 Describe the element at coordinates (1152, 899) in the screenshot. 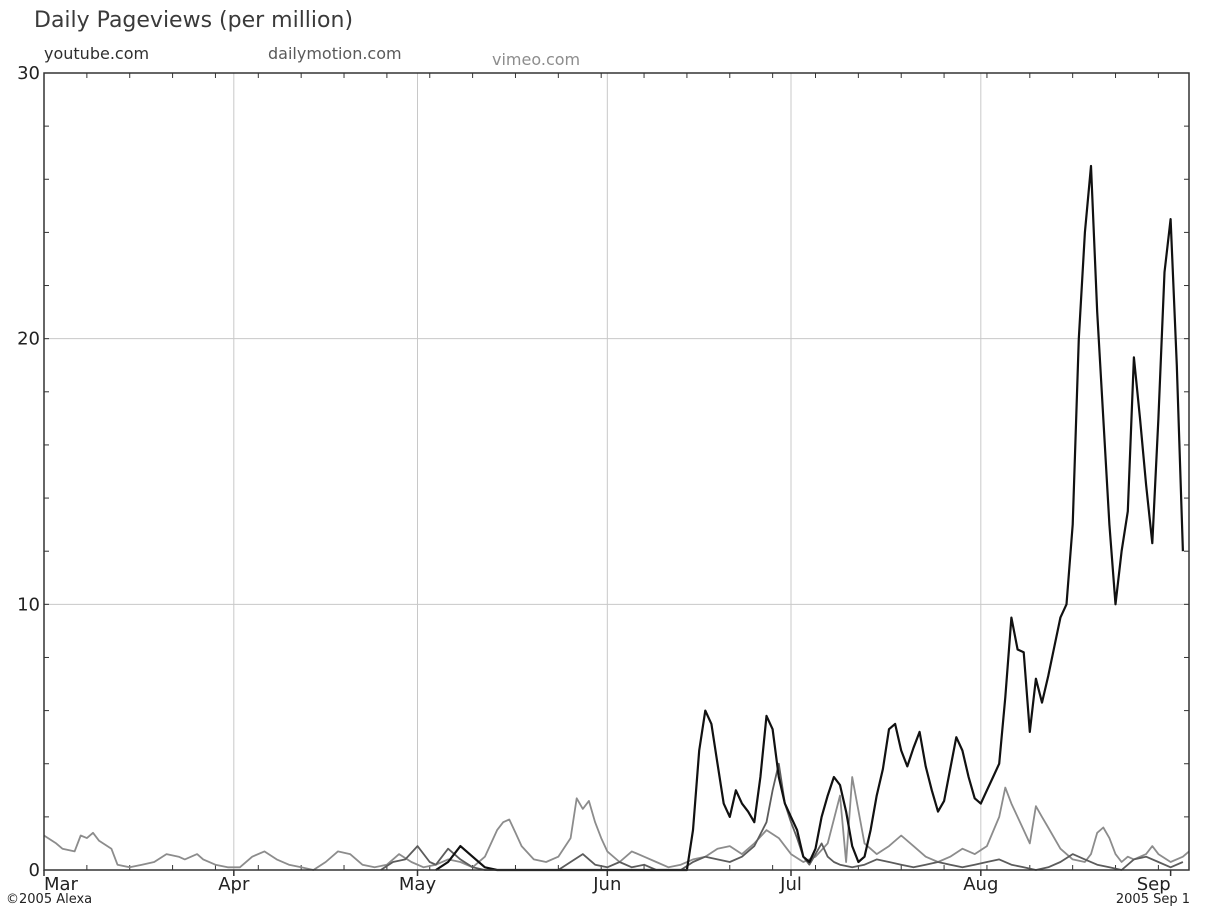

I see `snapshot-date: 2005 Sep 1` at that location.